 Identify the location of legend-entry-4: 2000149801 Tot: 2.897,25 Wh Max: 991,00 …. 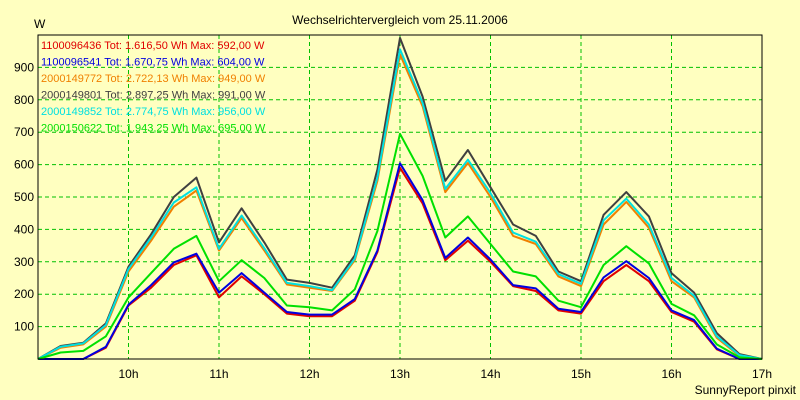
(153, 96).